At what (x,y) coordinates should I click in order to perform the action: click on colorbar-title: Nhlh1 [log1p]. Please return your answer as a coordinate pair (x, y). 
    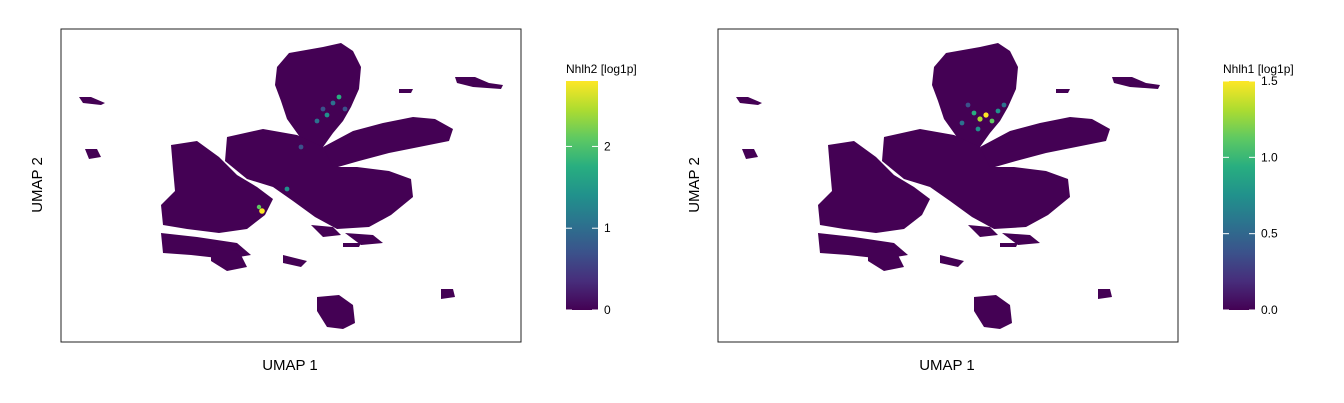
    Looking at the image, I should click on (1258, 69).